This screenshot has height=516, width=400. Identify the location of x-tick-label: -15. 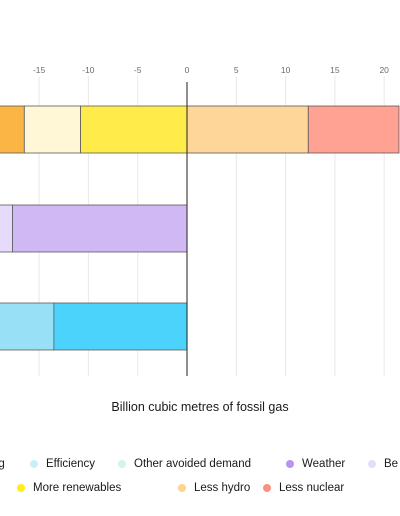
(39, 70).